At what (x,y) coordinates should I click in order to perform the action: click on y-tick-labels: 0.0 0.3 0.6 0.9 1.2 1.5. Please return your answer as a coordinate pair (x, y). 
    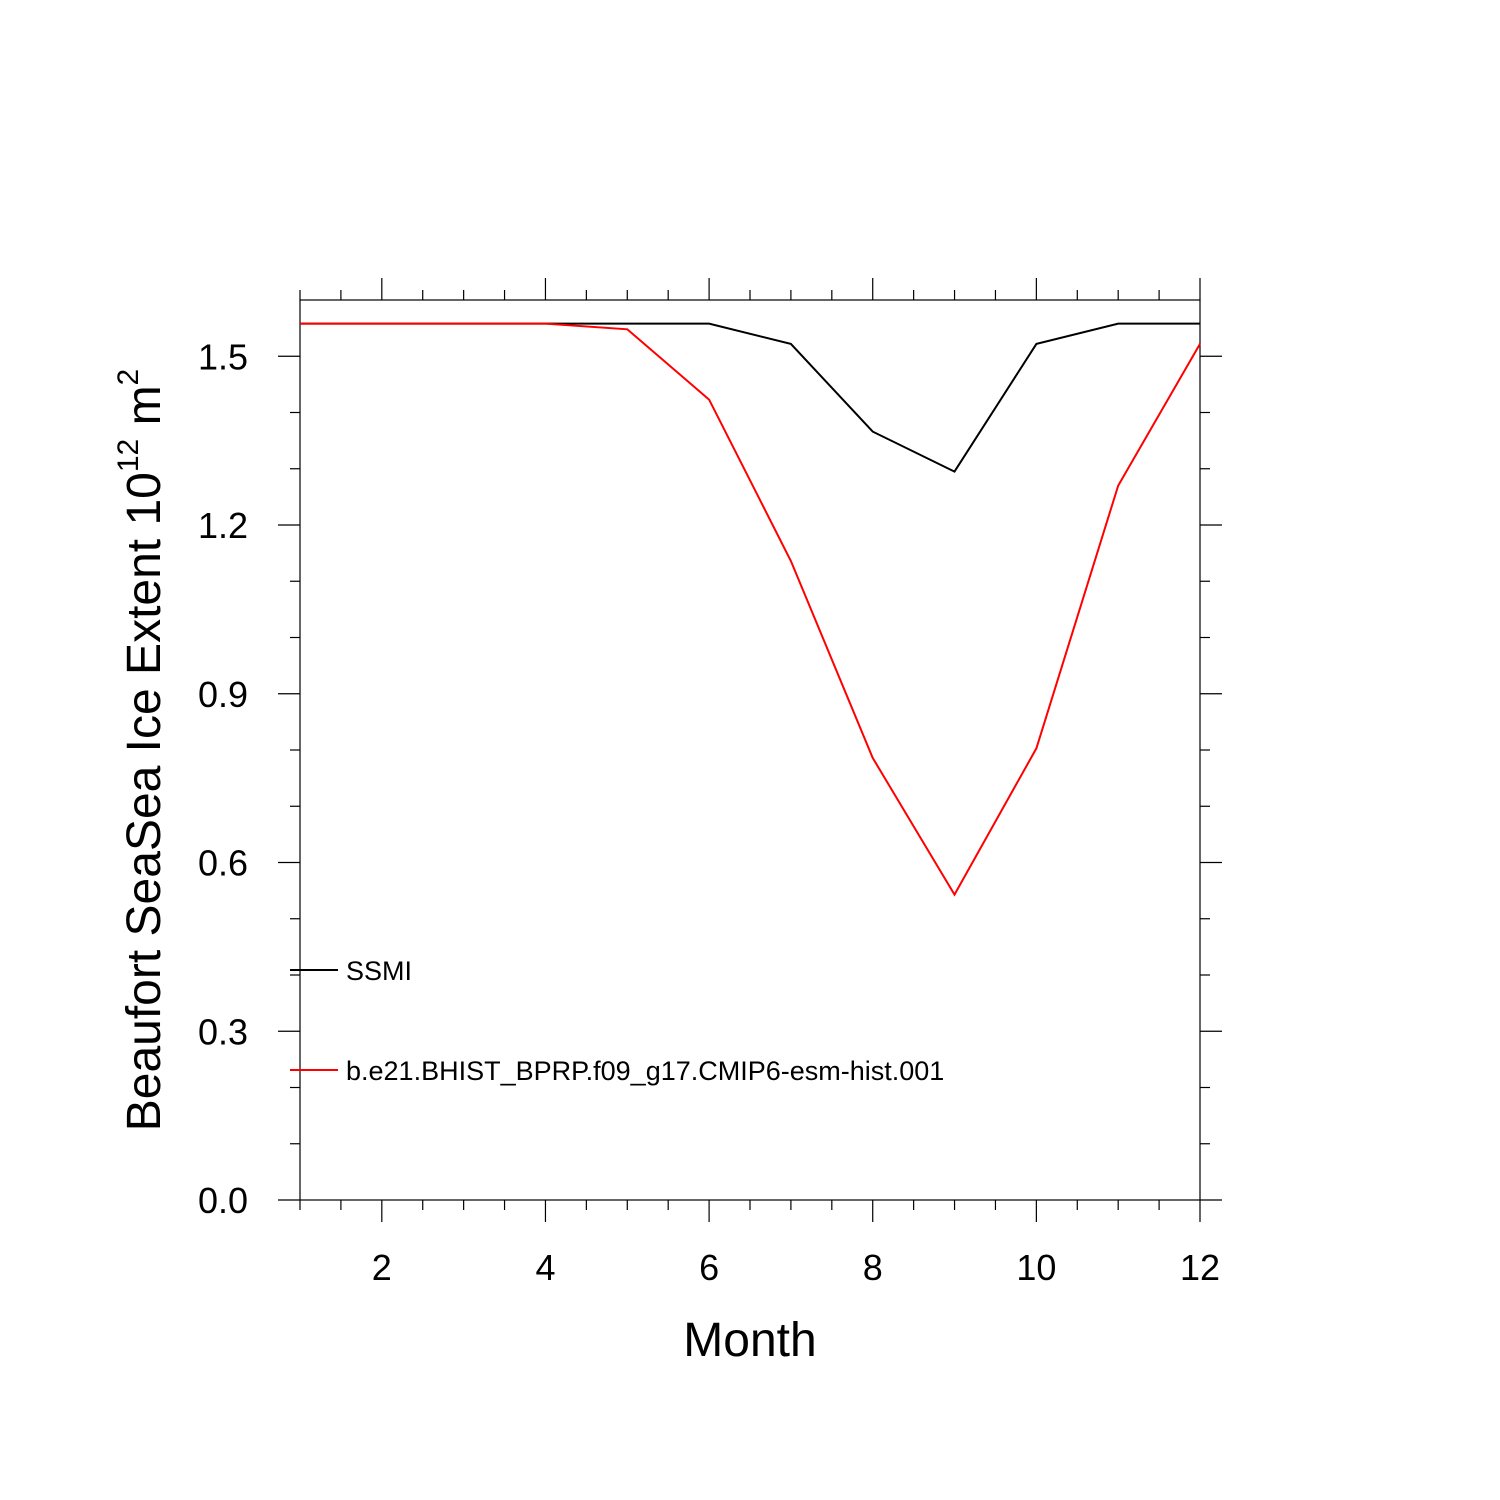
    Looking at the image, I should click on (223, 778).